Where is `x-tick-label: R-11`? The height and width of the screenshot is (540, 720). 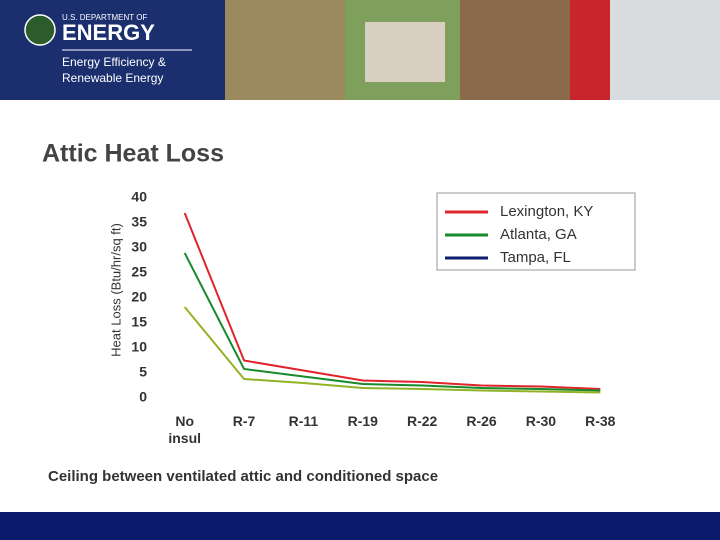 x-tick-label: R-11 is located at coordinates (303, 421).